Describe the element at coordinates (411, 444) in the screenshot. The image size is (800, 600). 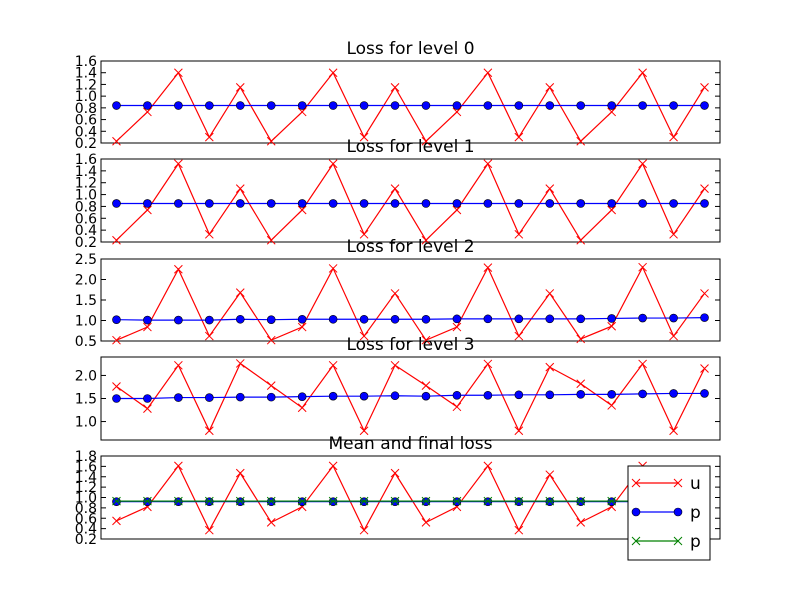
I see `subplot-title: Mean and final loss` at that location.